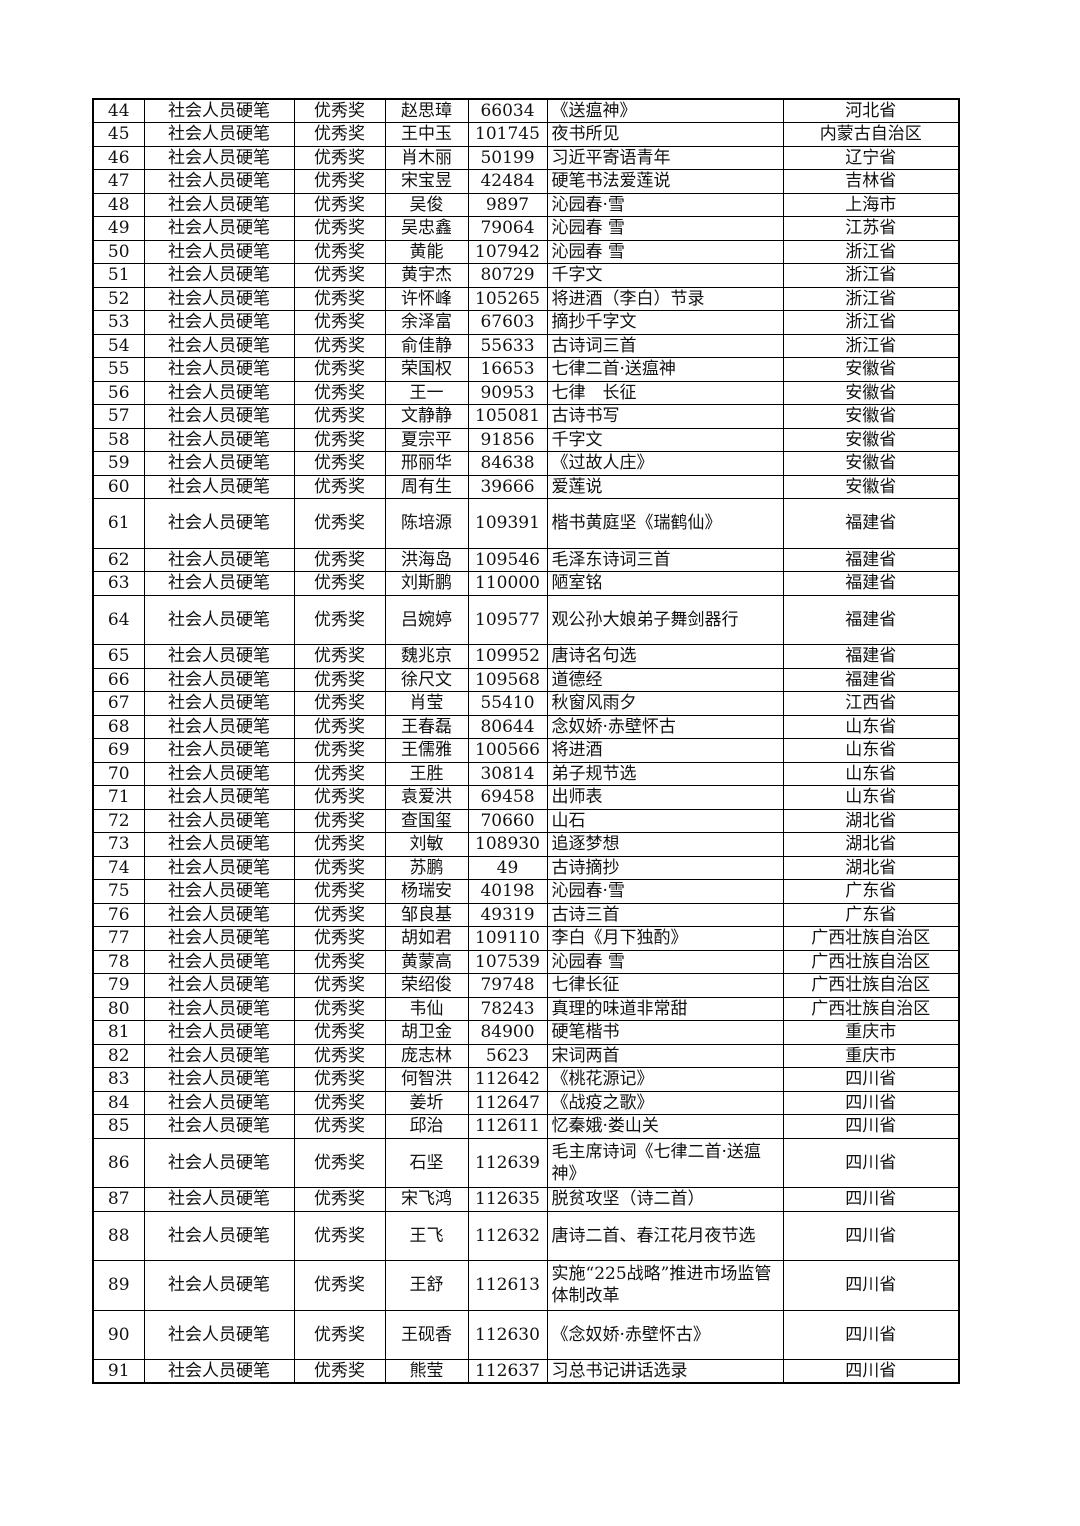 This screenshot has height=1526, width=1080. Describe the element at coordinates (665, 134) in the screenshot. I see `work-title: 夜书所见` at that location.